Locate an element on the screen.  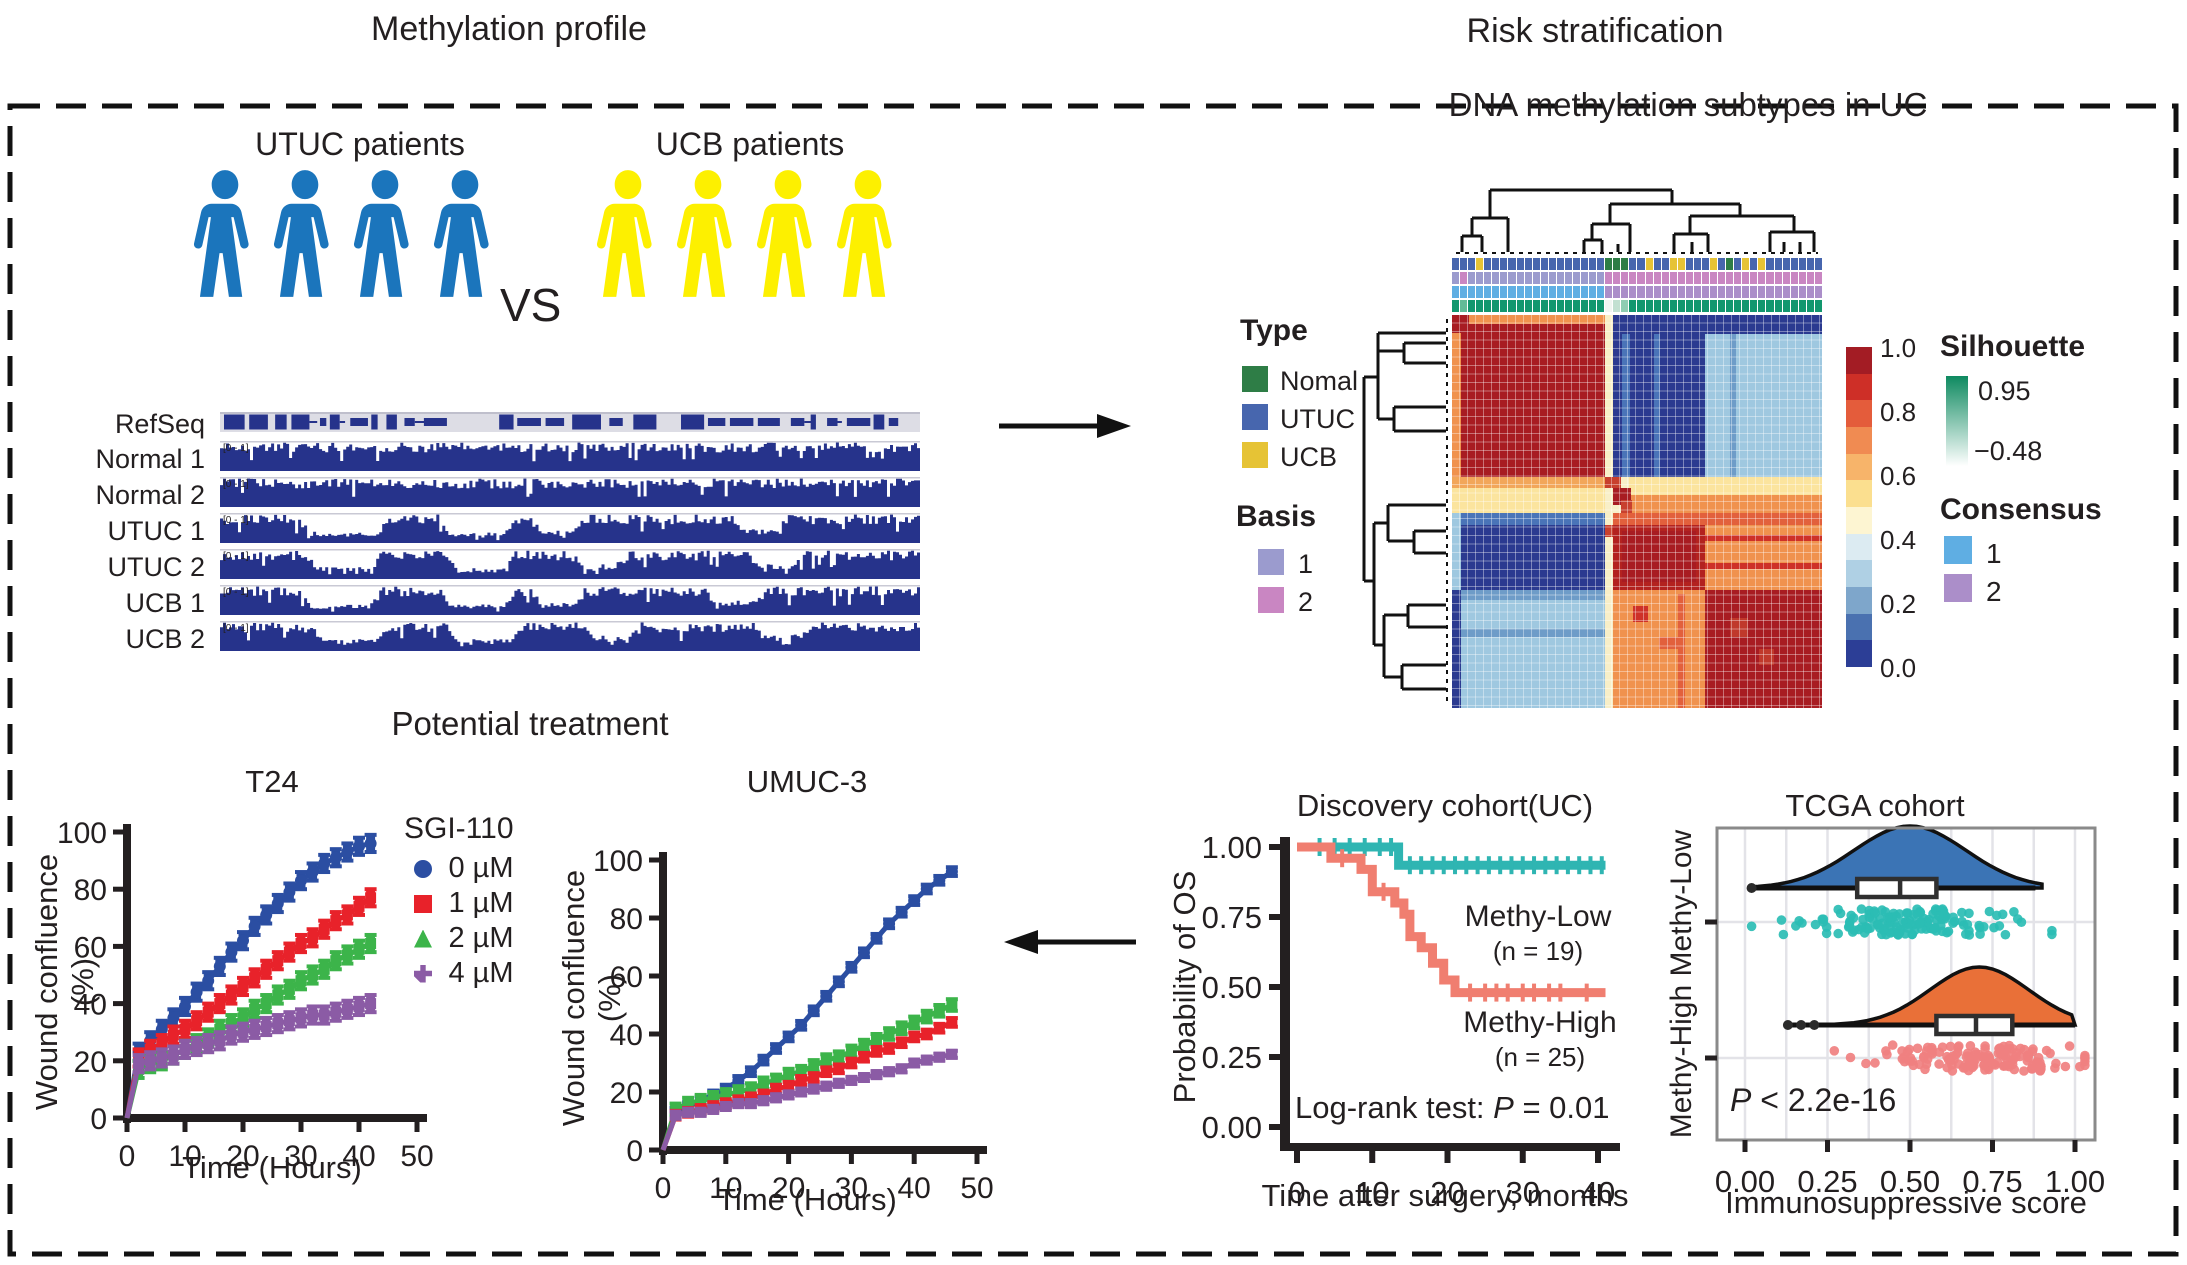
svg-text: 0.25 is located at coordinates (1232, 1057).